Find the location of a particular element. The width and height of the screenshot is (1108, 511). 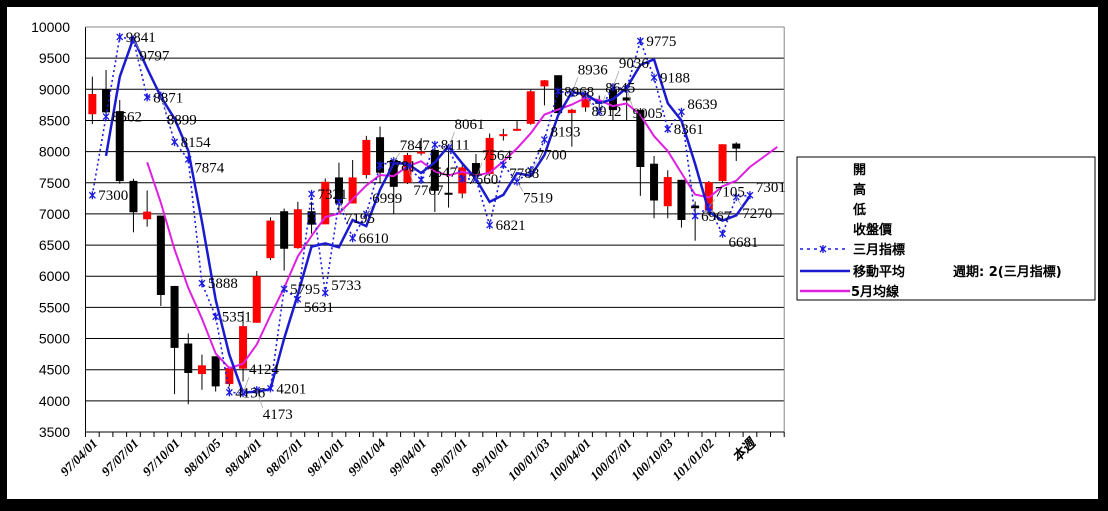

y-tick-label: 9000 is located at coordinates (54, 89).